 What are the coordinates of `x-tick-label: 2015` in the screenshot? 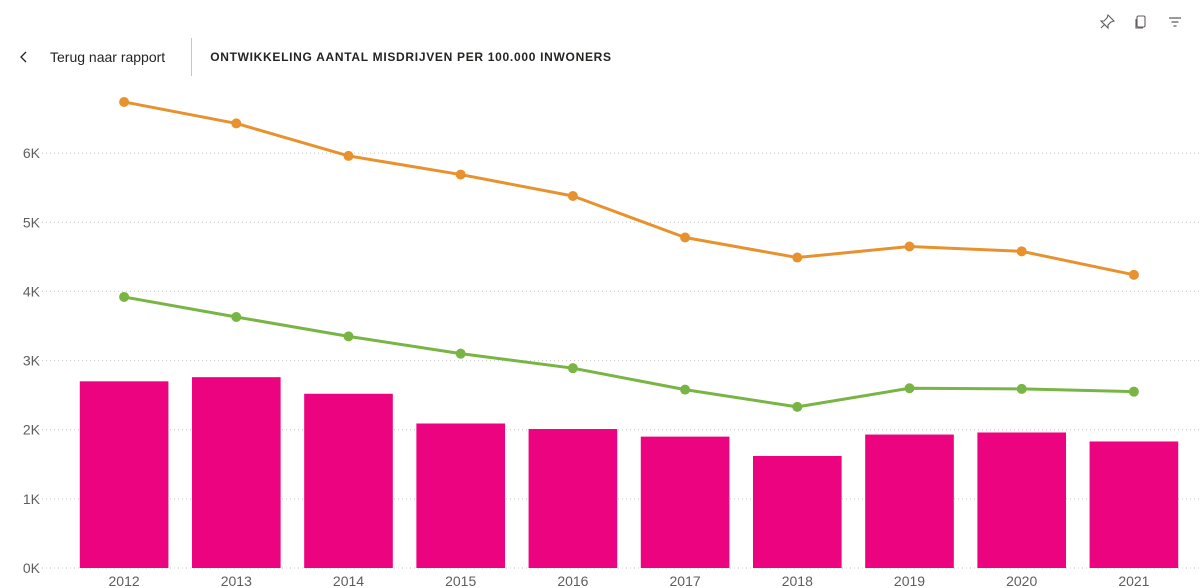 It's located at (460, 580).